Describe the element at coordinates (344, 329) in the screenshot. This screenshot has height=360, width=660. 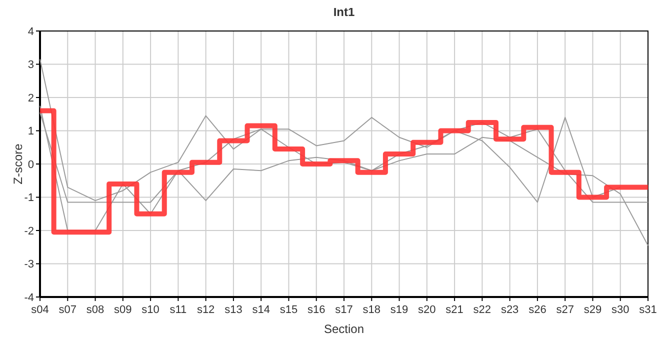
I see `x-axis-title: Section` at that location.